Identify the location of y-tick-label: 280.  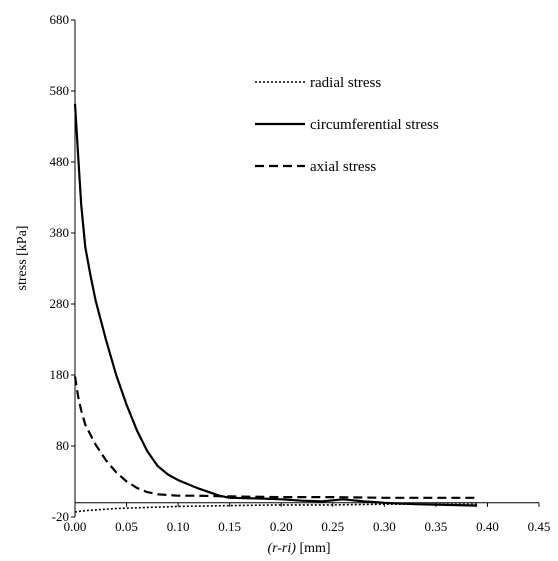
(60, 303).